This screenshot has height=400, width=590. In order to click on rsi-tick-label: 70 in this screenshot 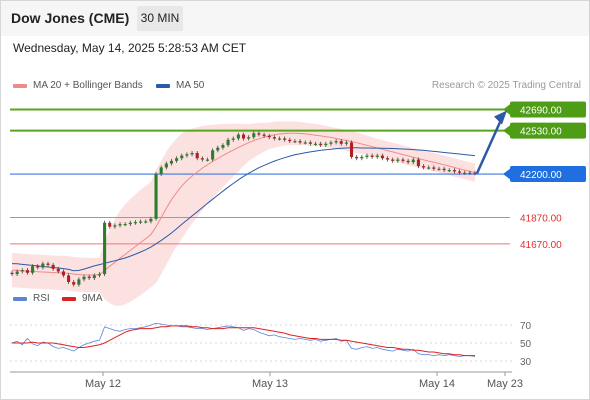, I will do `click(526, 326)`.